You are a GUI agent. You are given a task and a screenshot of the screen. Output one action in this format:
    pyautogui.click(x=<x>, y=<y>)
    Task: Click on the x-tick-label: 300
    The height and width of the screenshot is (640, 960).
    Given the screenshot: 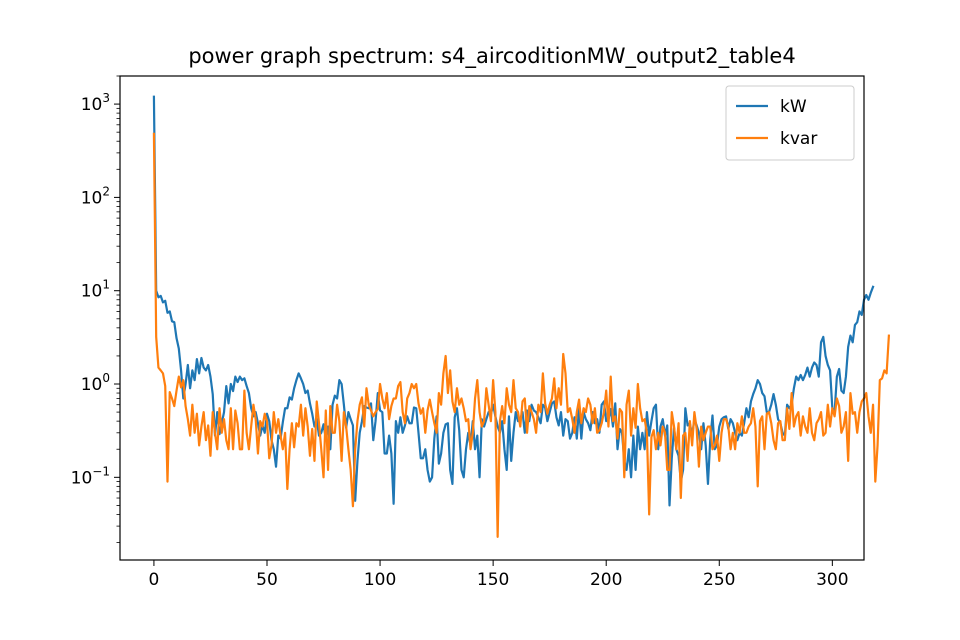 What is the action you would take?
    pyautogui.click(x=832, y=580)
    